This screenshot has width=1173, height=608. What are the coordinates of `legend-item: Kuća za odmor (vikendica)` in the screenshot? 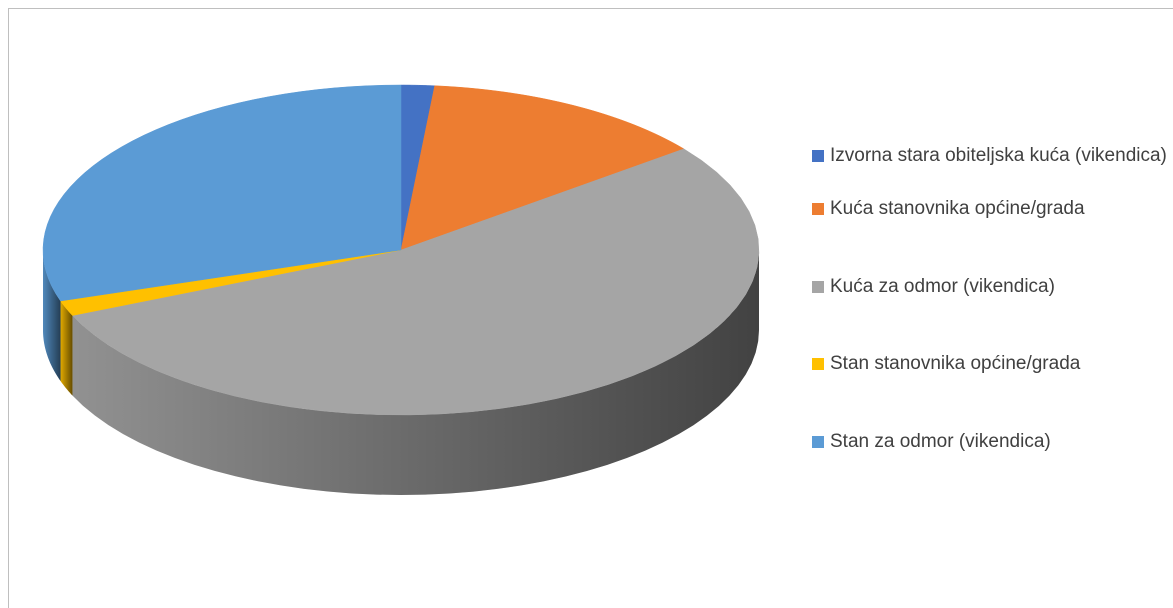 It's located at (992, 286).